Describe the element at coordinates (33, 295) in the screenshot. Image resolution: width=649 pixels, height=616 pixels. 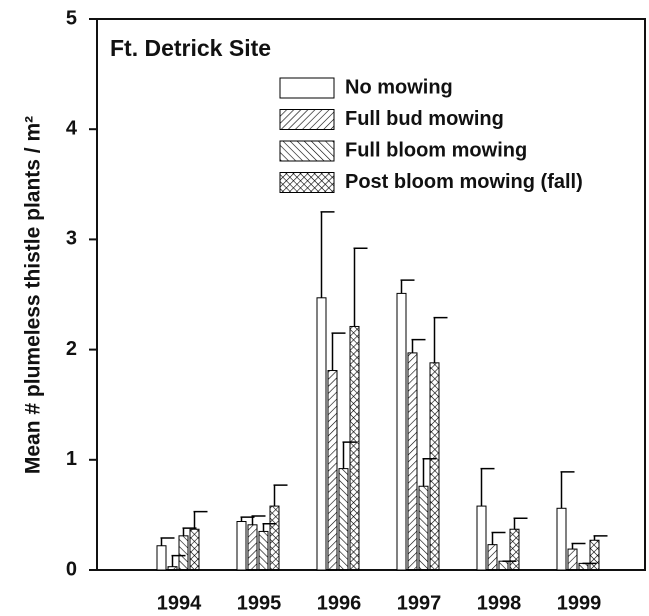
I see `y-axis-label: Mean # plumeless thistle plants / m²` at that location.